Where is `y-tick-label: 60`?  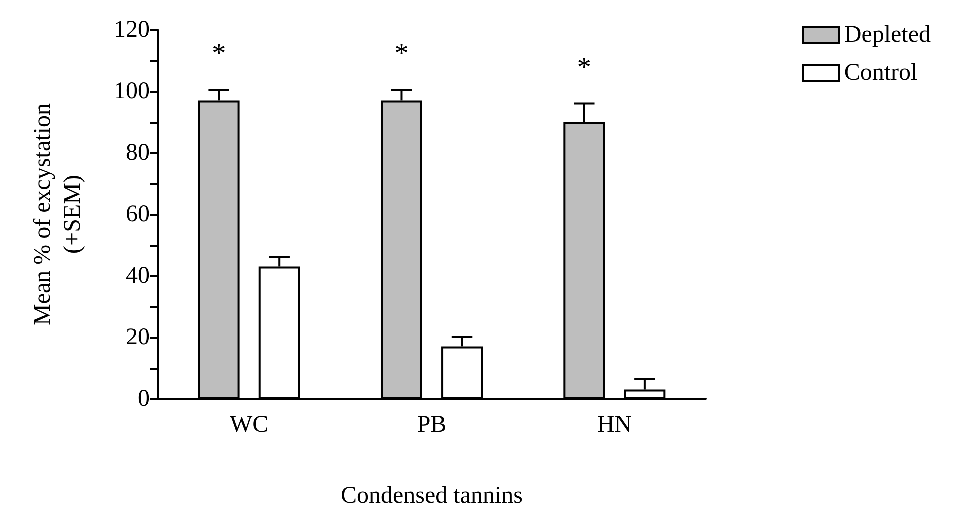 y-tick-label: 60 is located at coordinates (138, 215).